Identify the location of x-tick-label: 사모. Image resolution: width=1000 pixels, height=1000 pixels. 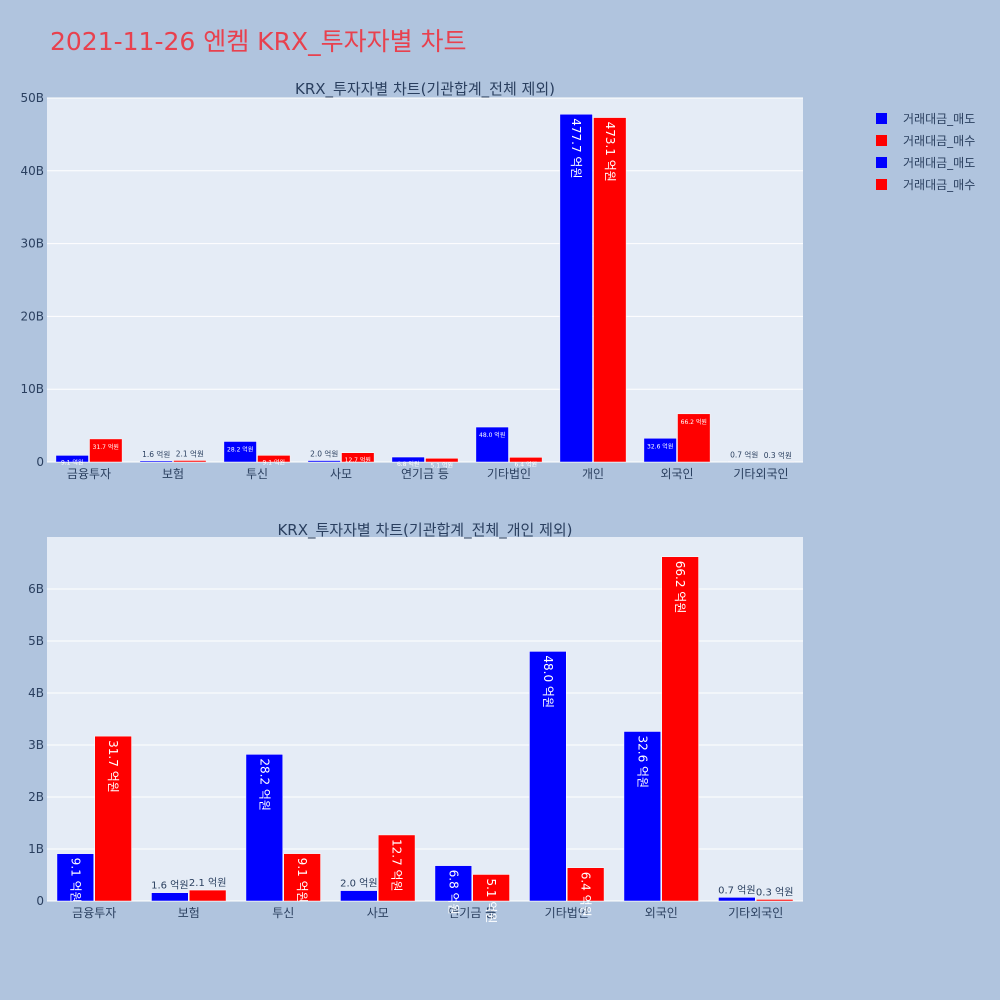
(341, 474).